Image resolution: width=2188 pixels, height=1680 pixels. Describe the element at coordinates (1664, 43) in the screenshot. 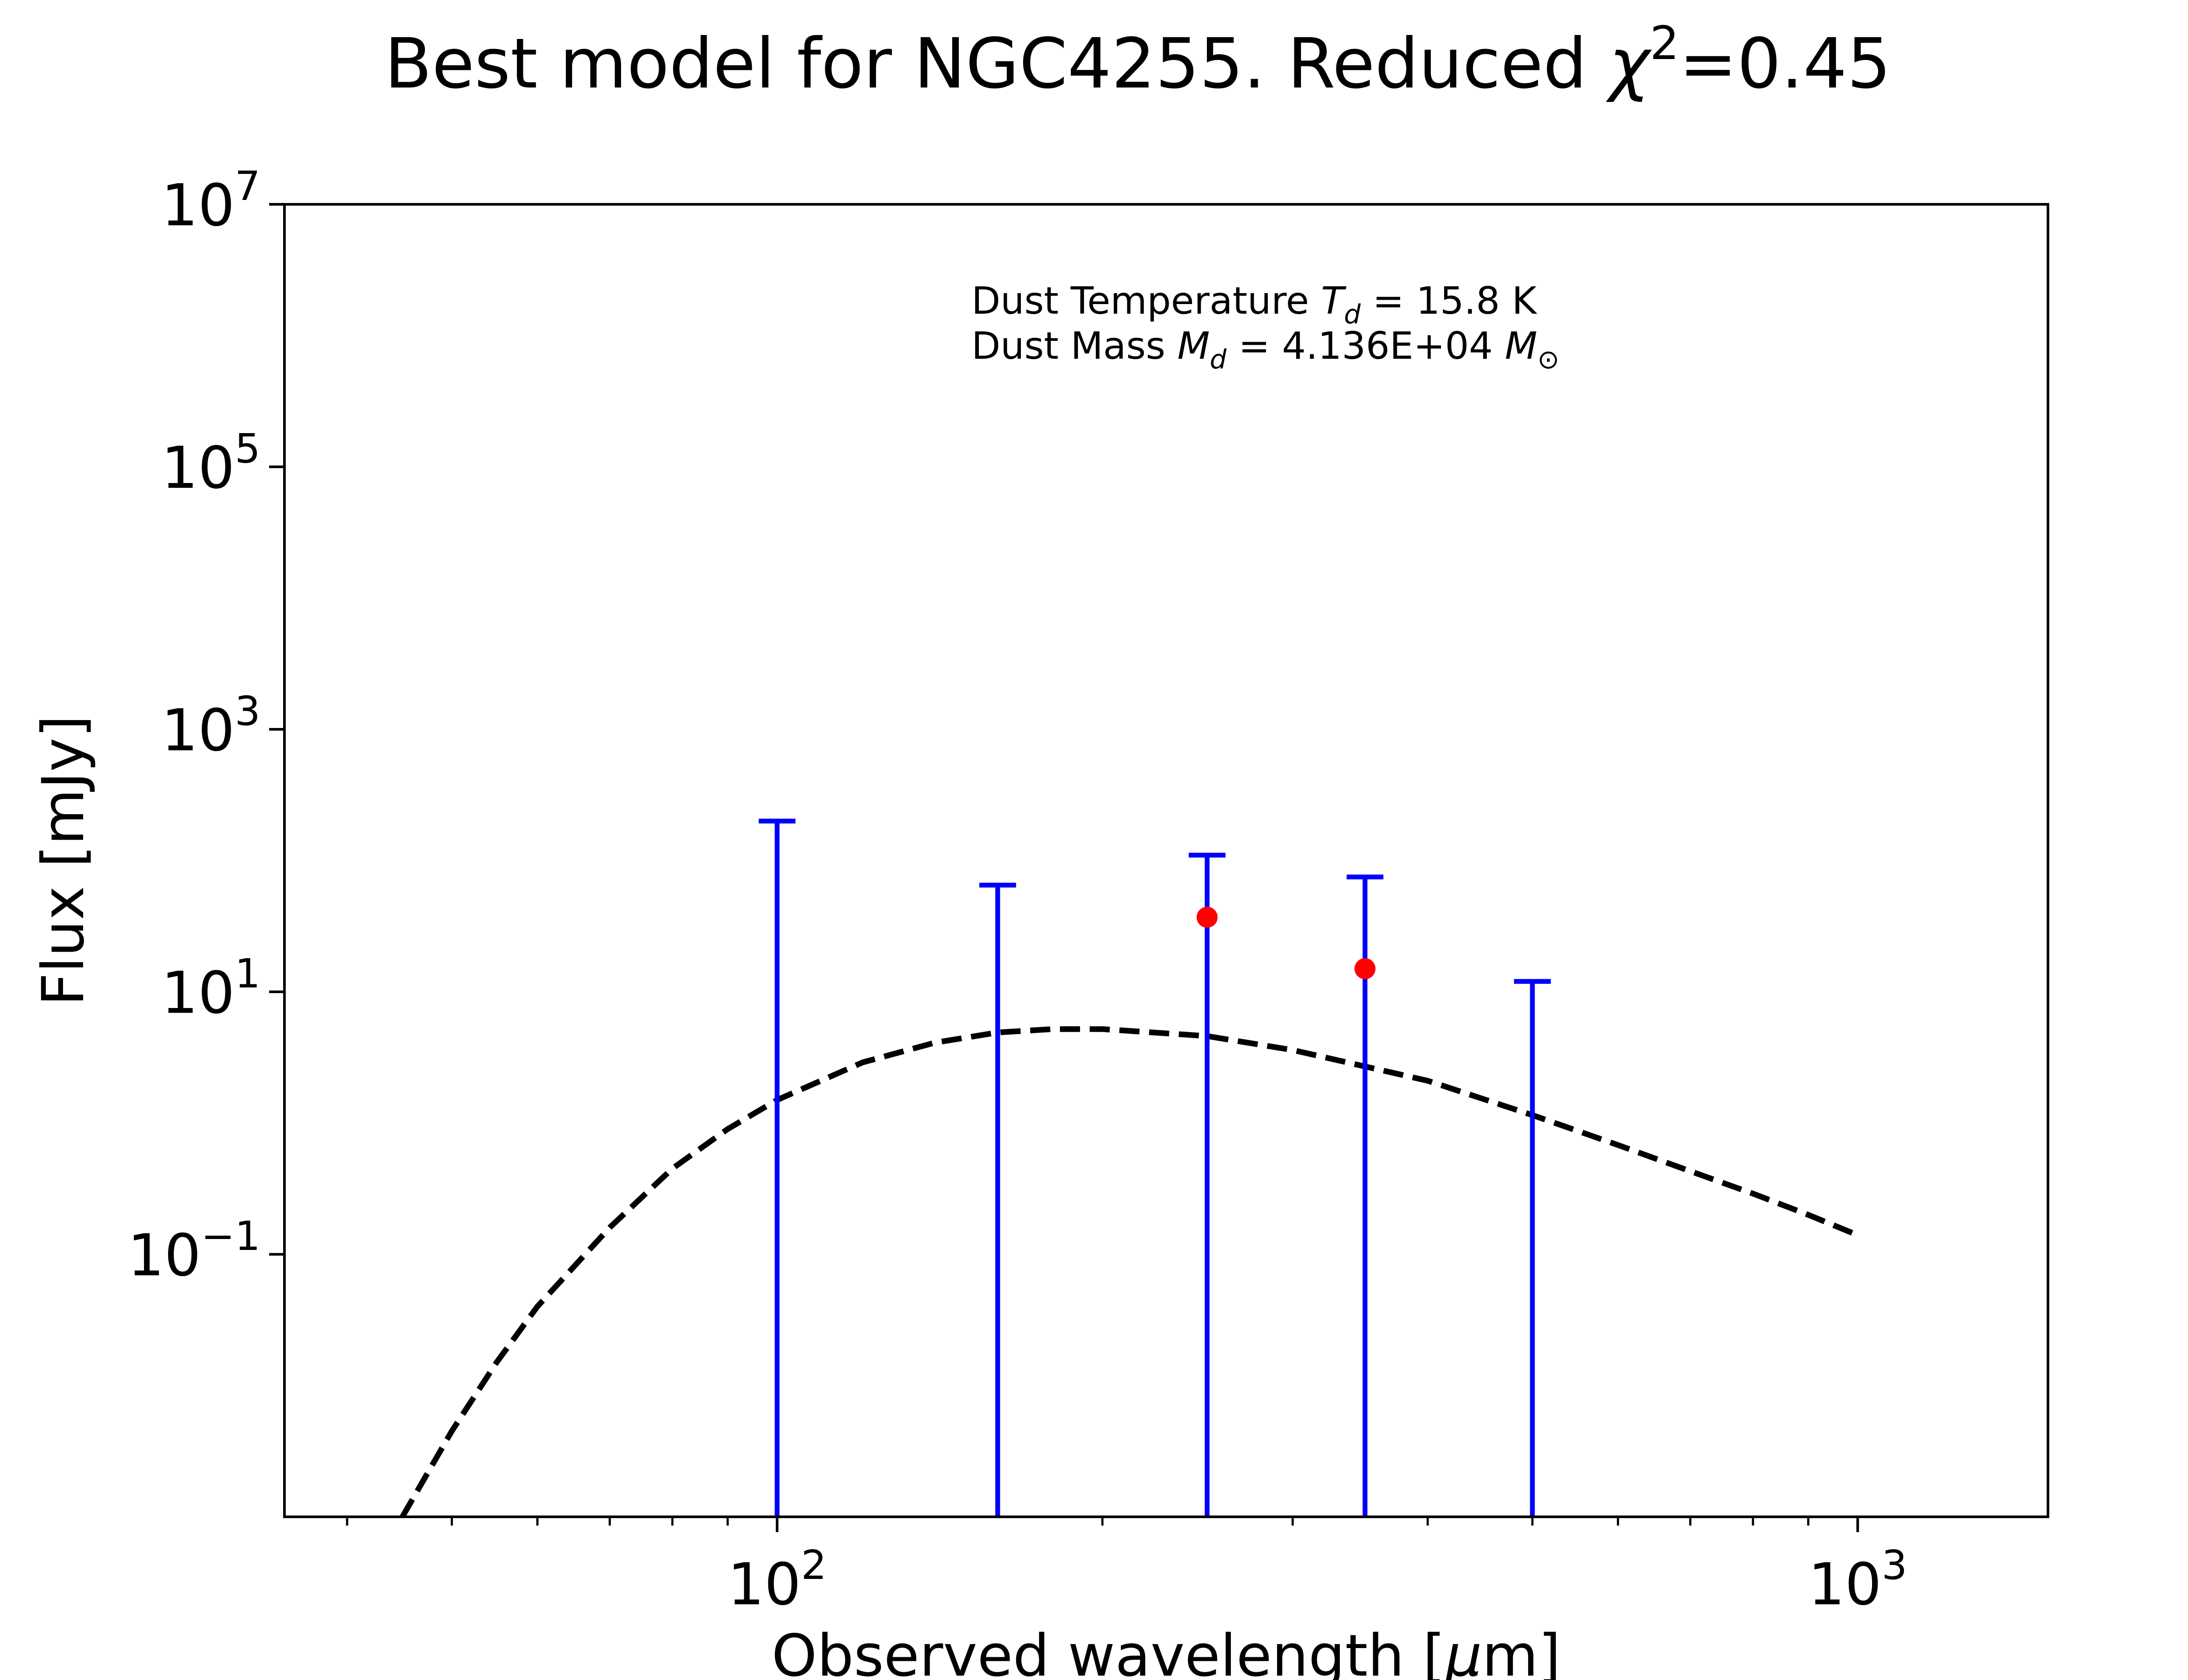

I see `title-superscript: 2` at that location.